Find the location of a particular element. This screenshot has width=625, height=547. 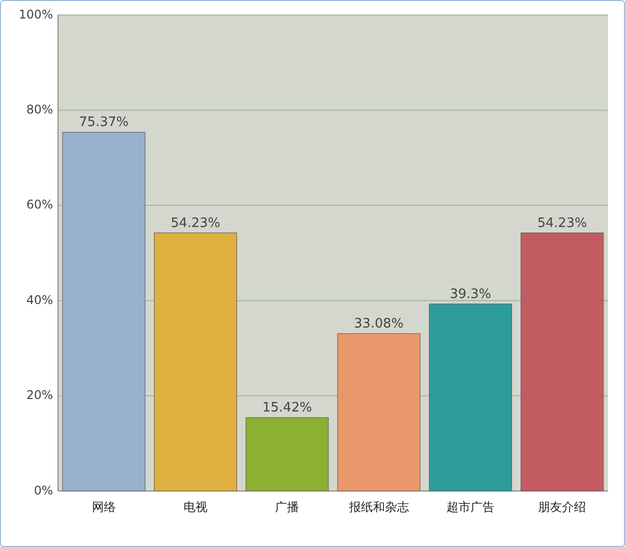

x-tick-label: 电视 is located at coordinates (196, 507).